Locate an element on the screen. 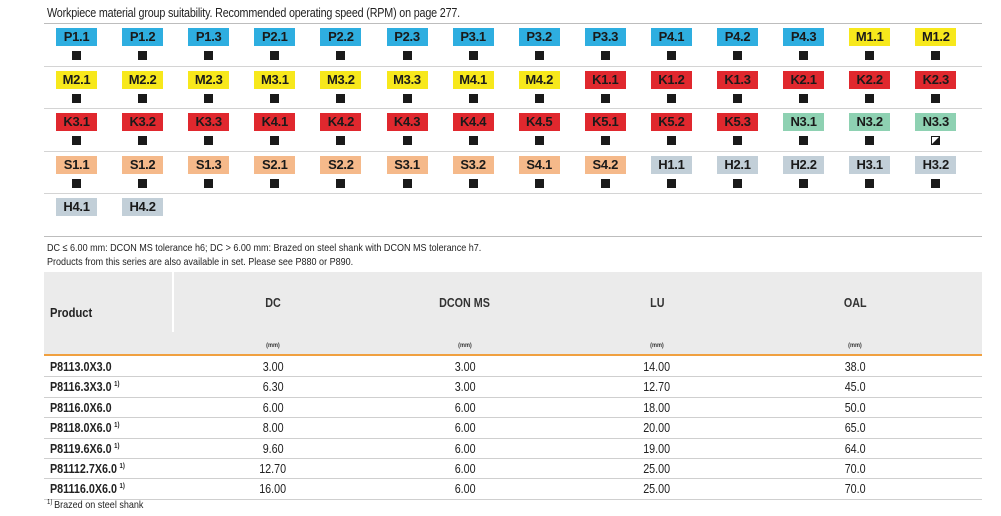 The width and height of the screenshot is (1001, 516). material-group-badge: N3.3 is located at coordinates (936, 122).